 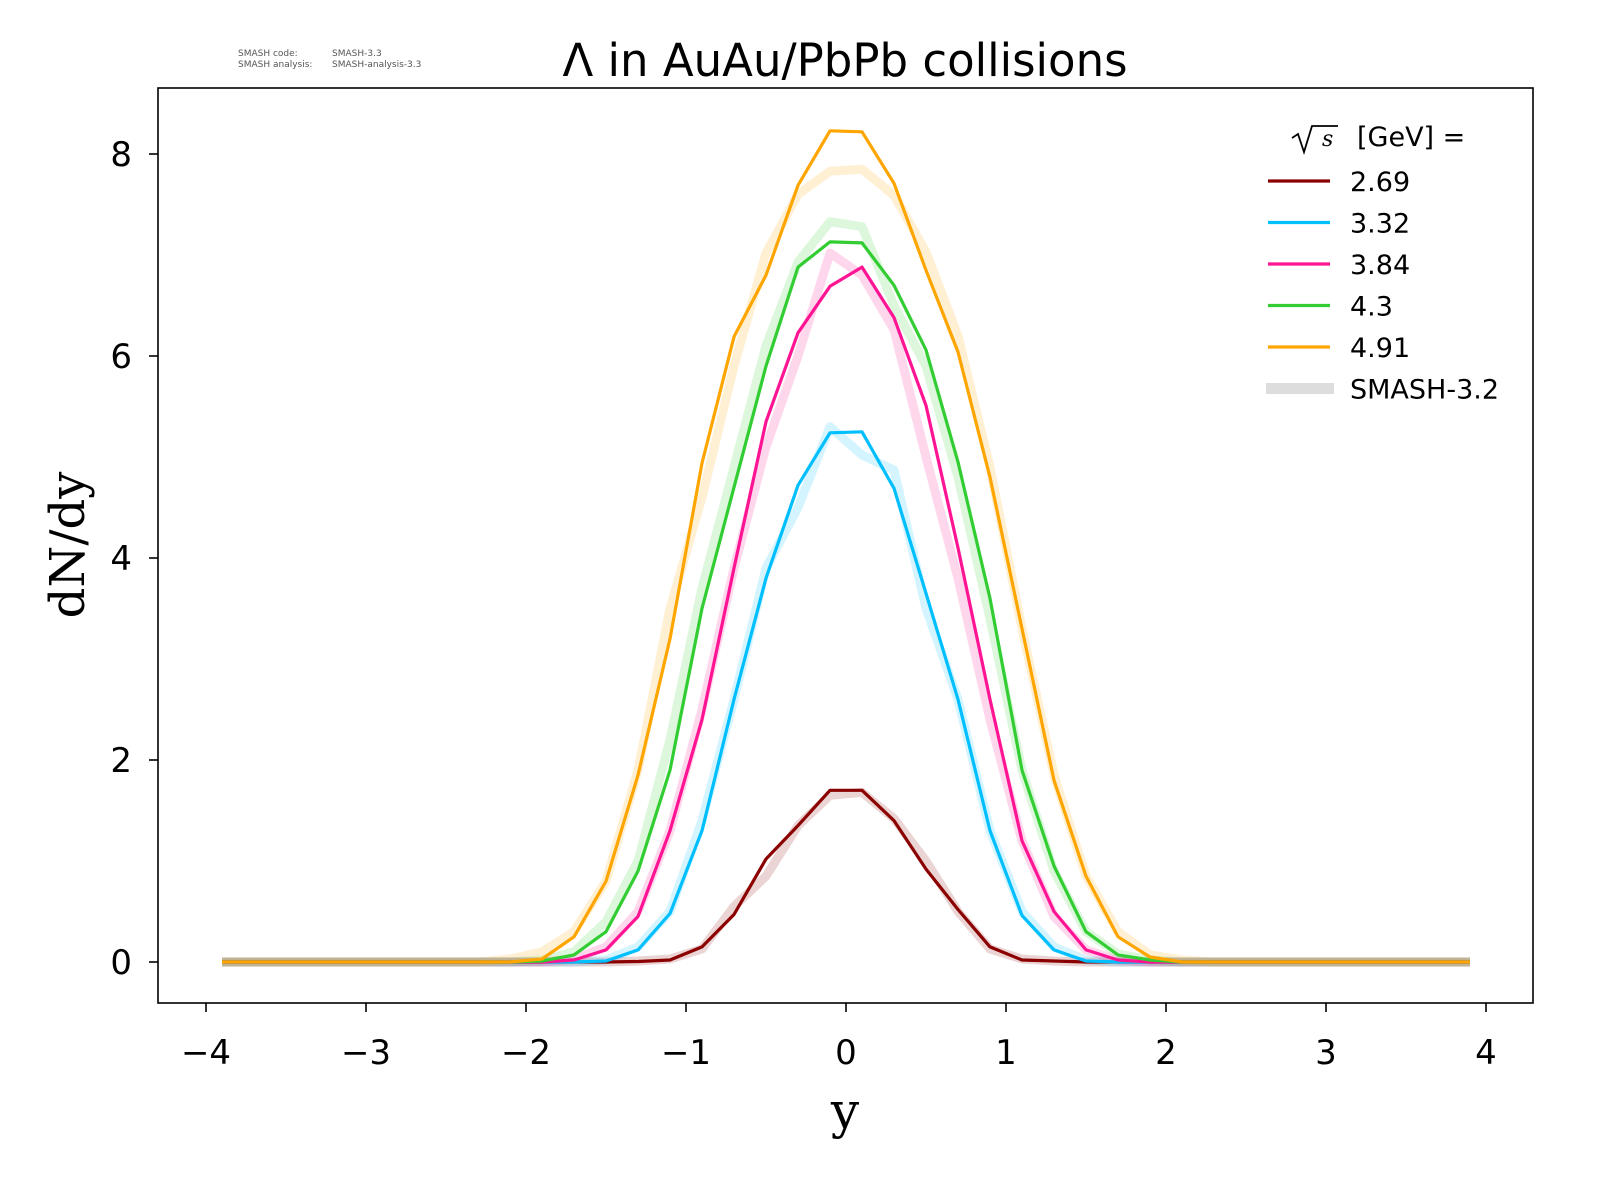 I want to click on y-tick-label: 4, so click(x=121, y=559).